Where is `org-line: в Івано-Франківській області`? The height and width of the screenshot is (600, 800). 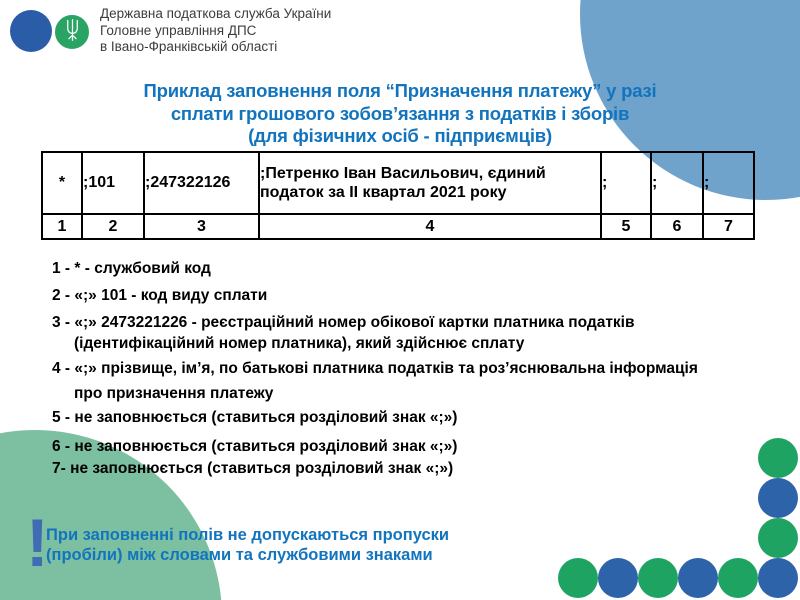 org-line: в Івано-Франківській області is located at coordinates (189, 46).